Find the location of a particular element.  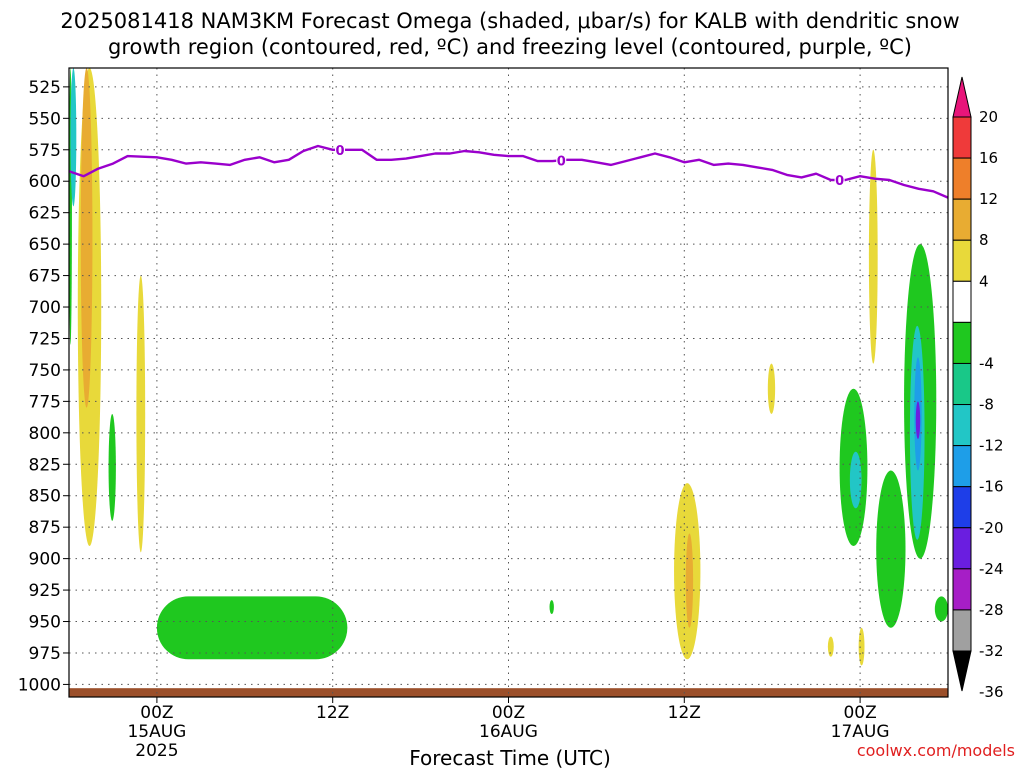

x-axis-label: Forecast Time (UTC) is located at coordinates (510, 757).